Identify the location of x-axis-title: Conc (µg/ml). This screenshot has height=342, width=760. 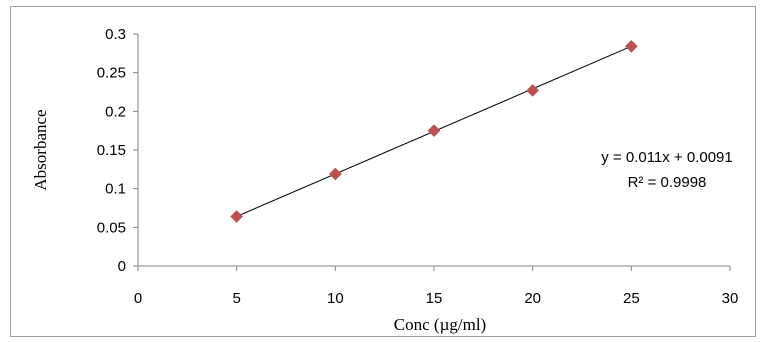
(440, 324).